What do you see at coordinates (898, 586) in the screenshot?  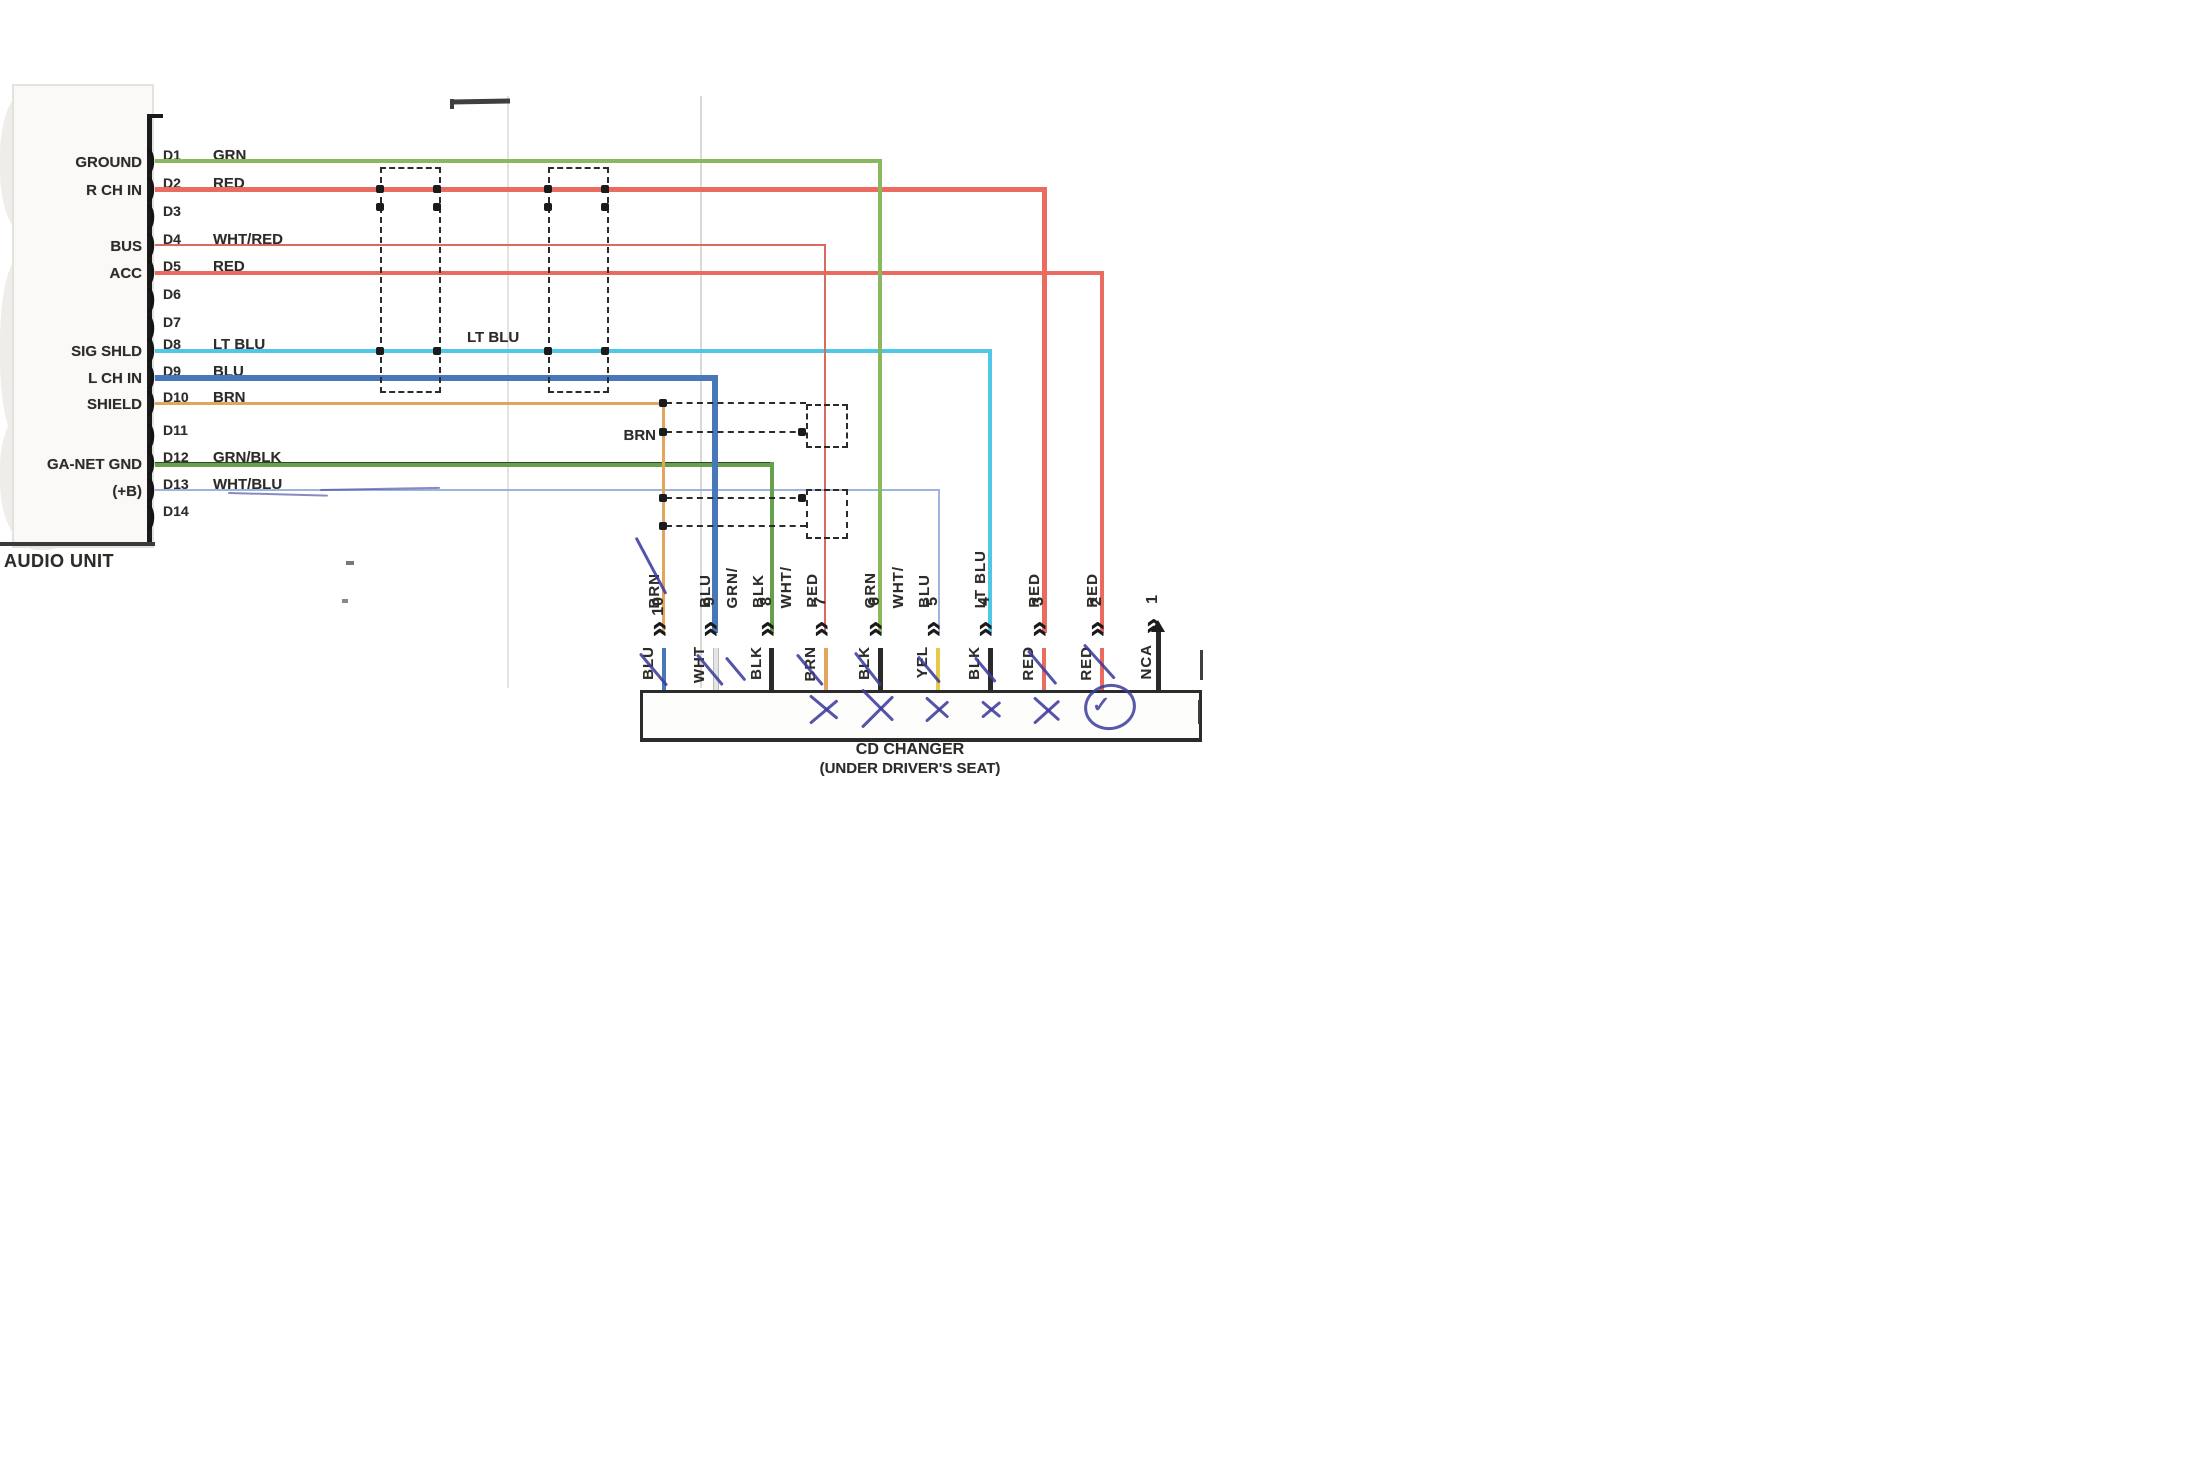 I see `upper-wire-label-pin5-line1: WHT/` at bounding box center [898, 586].